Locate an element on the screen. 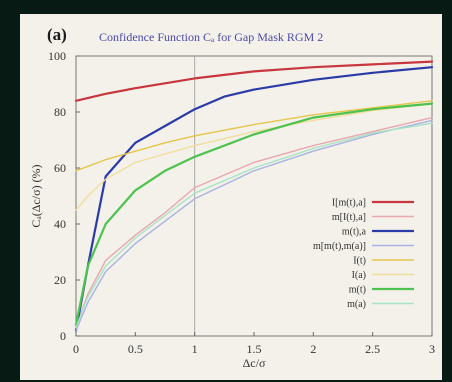  y-tick-label: 40 is located at coordinates (60, 224).